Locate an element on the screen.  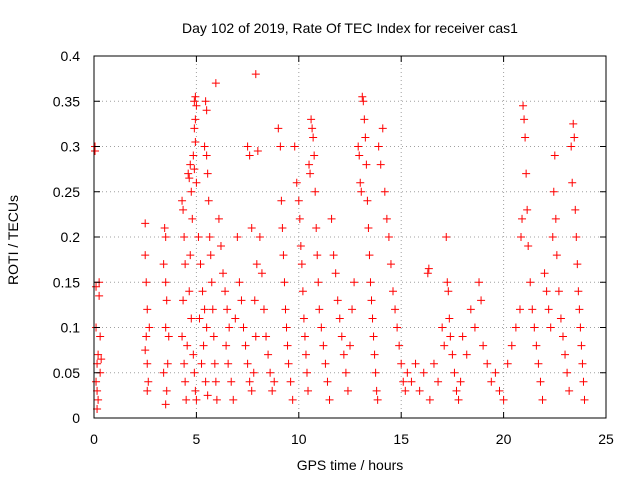
y-tick-label: 0.3 is located at coordinates (71, 147).